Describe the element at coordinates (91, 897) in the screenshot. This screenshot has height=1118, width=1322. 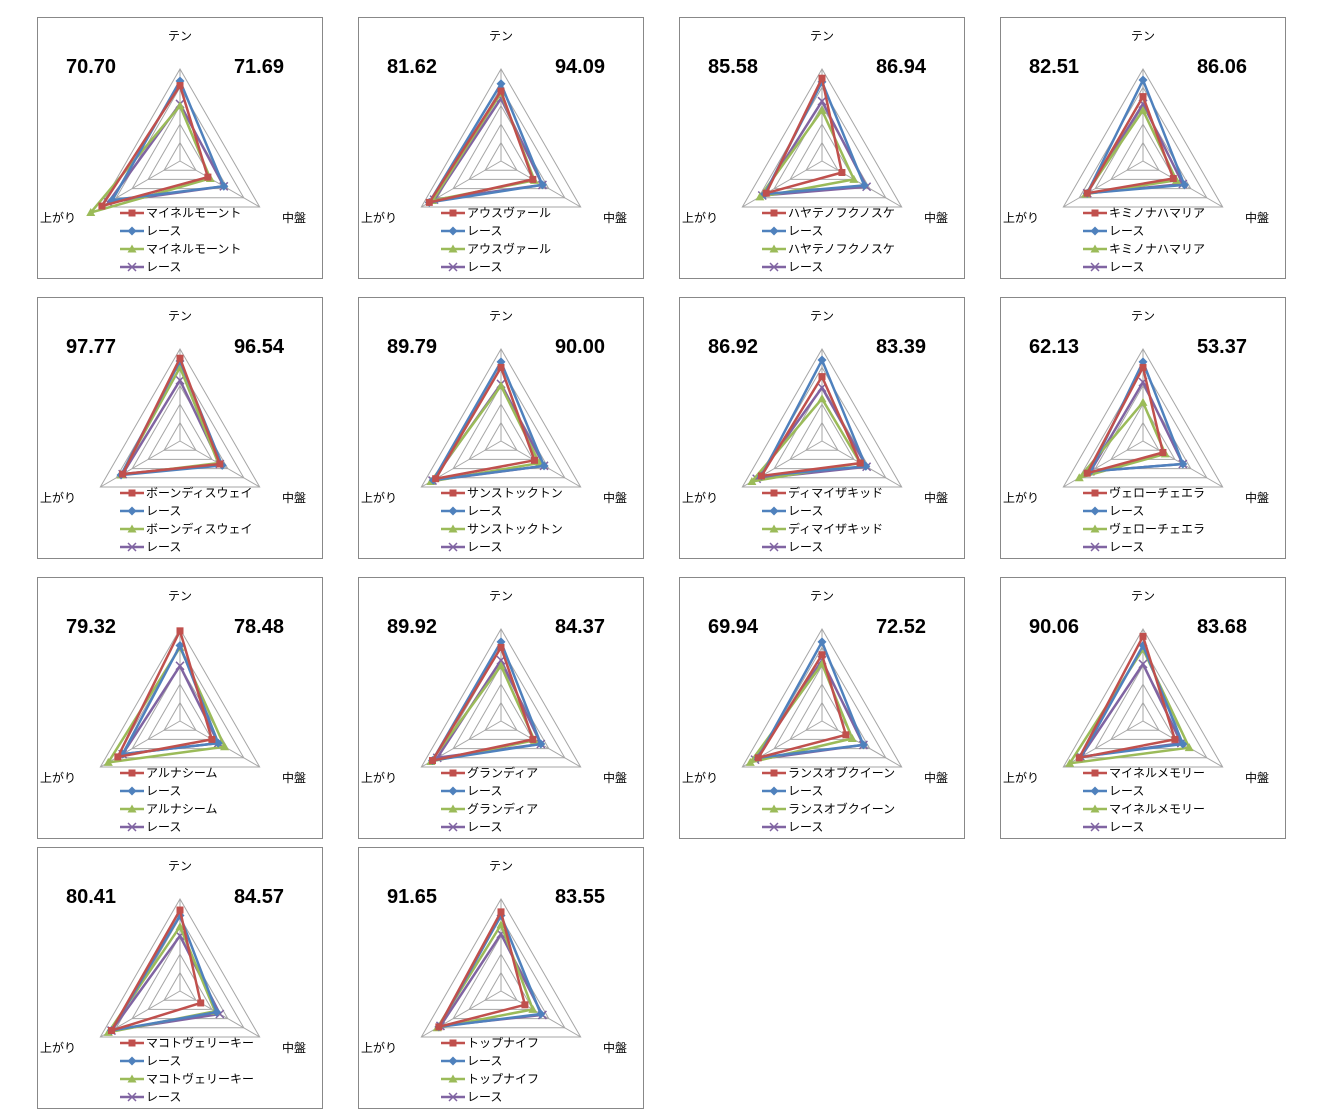
I see `left-score: 80.41` at that location.